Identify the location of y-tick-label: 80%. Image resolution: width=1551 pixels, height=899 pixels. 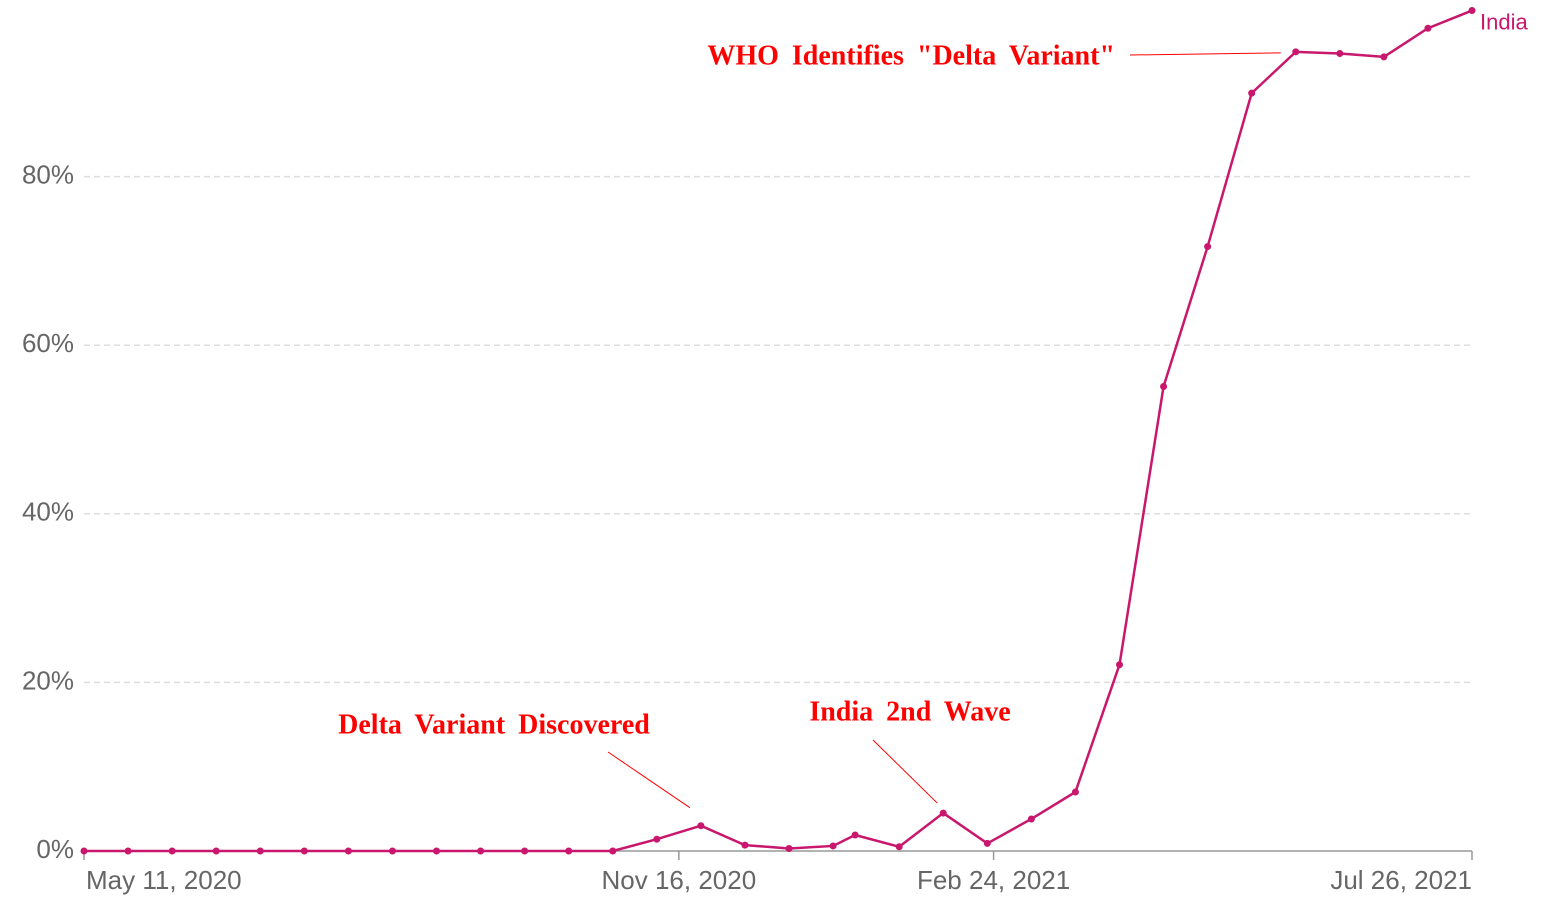
(48, 174).